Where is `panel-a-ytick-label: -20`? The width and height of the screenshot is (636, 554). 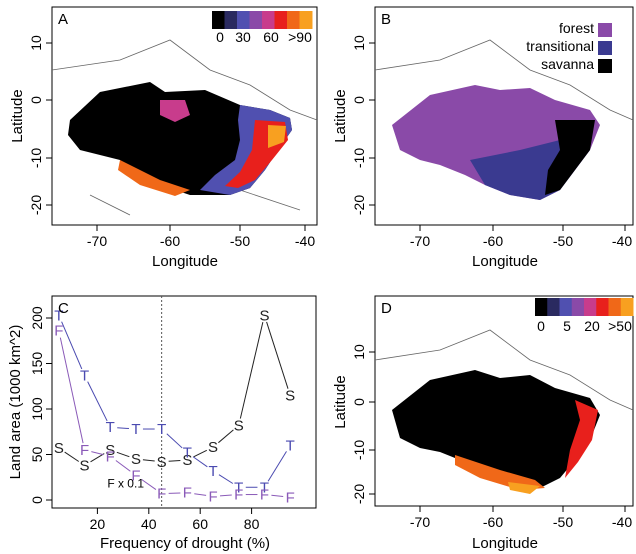
panel-a-ytick-label: -20 is located at coordinates (36, 205).